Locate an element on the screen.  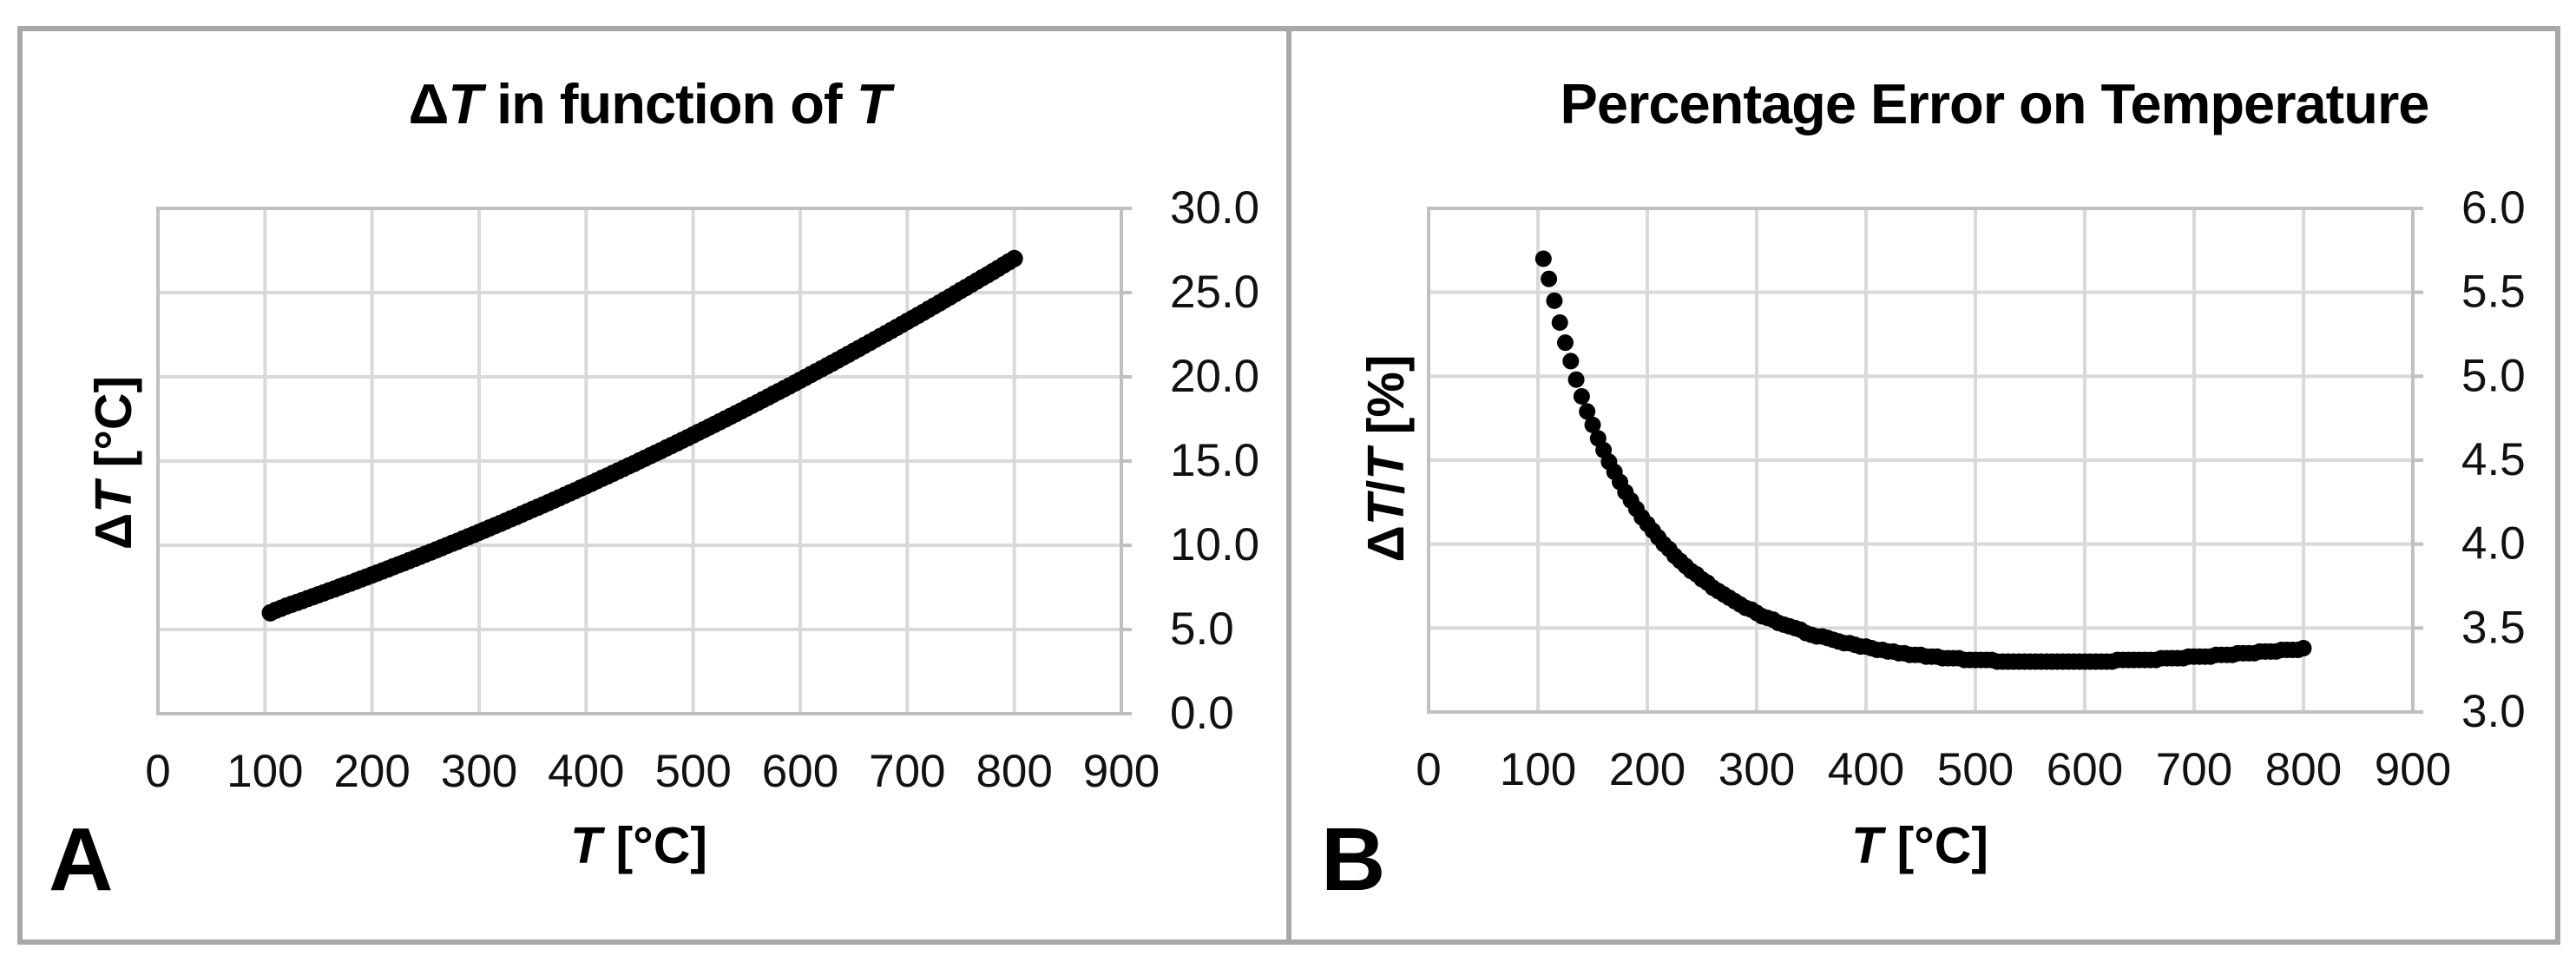
y-tick-label: 4.5 is located at coordinates (2493, 459).